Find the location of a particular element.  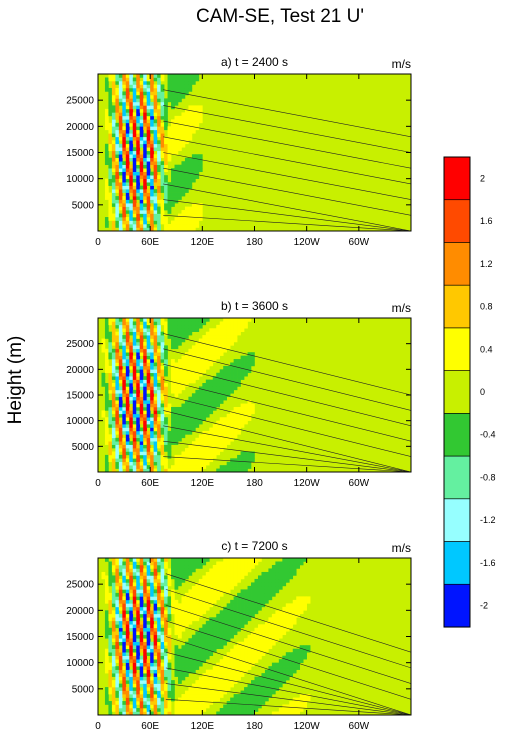

colorbar-bin is located at coordinates (457, 477).